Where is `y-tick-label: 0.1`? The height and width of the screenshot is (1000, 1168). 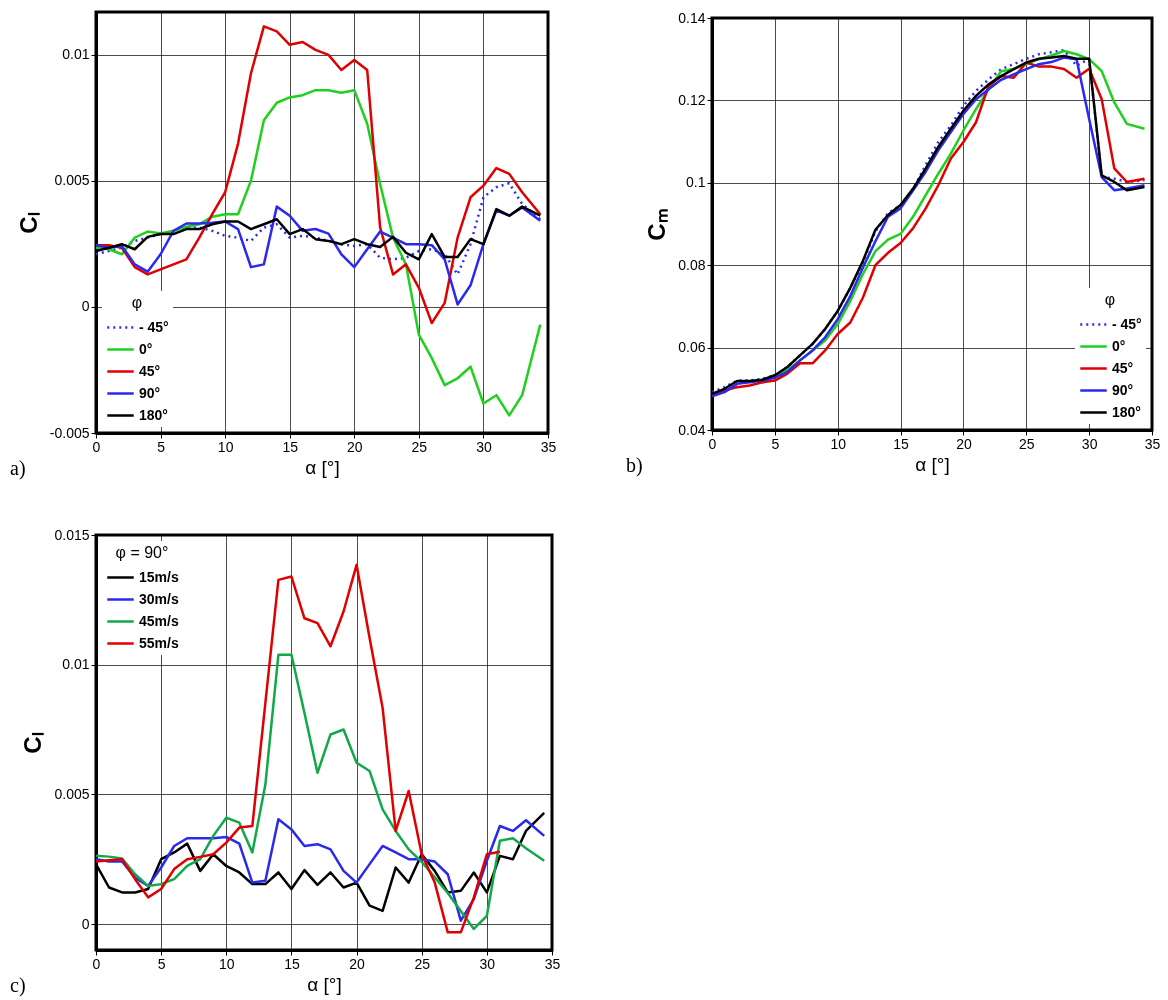 y-tick-label: 0.1 is located at coordinates (696, 182).